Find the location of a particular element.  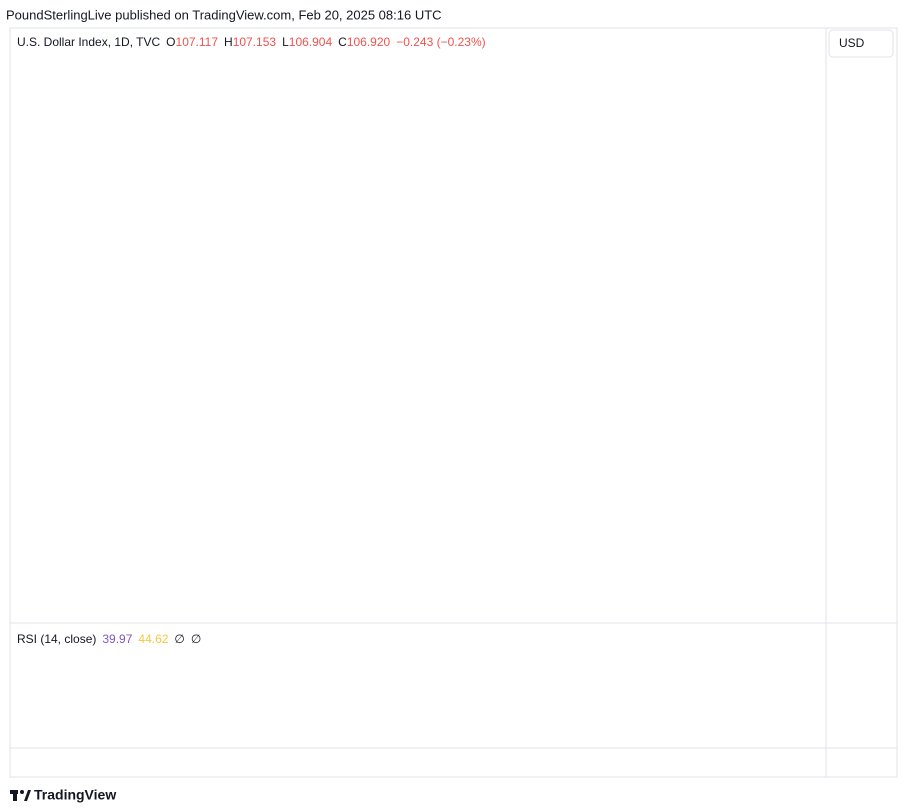

rsi-legend: RSI (14, close) 39.97 44.62 ∅ ∅ is located at coordinates (109, 639).